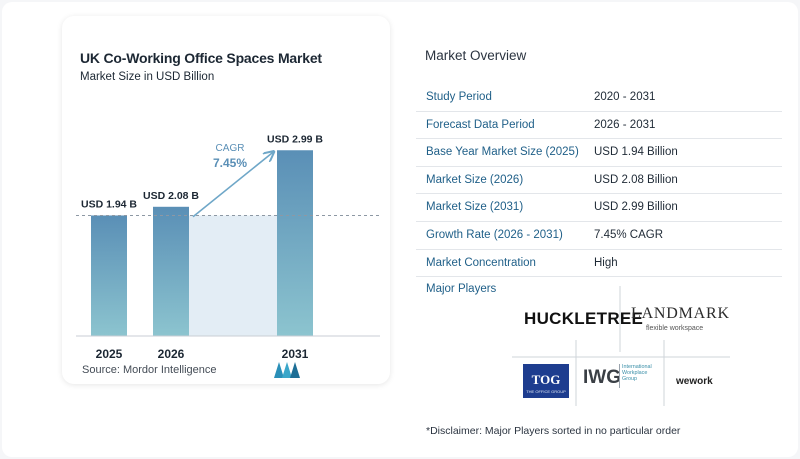  What do you see at coordinates (171, 354) in the screenshot?
I see `x-tick-label-2026: 2026` at bounding box center [171, 354].